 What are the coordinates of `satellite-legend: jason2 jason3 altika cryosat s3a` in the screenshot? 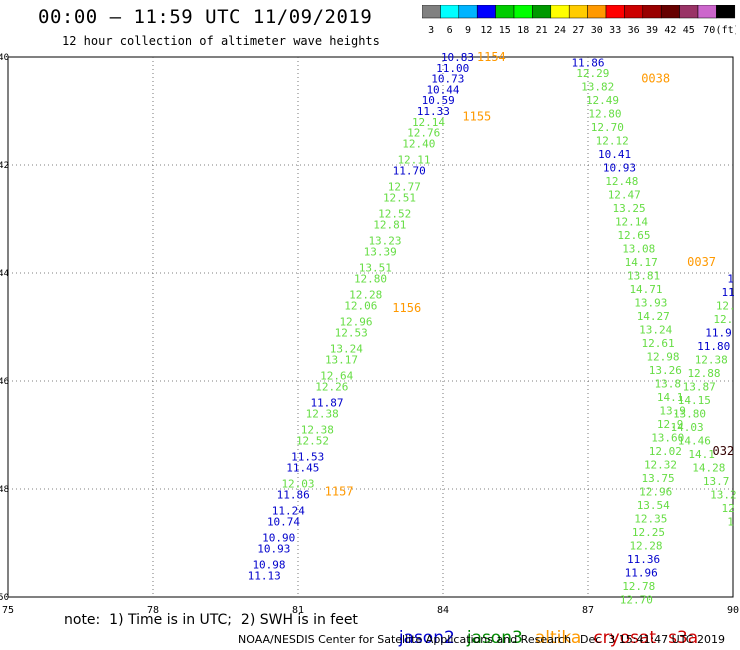 It's located at (549, 628).